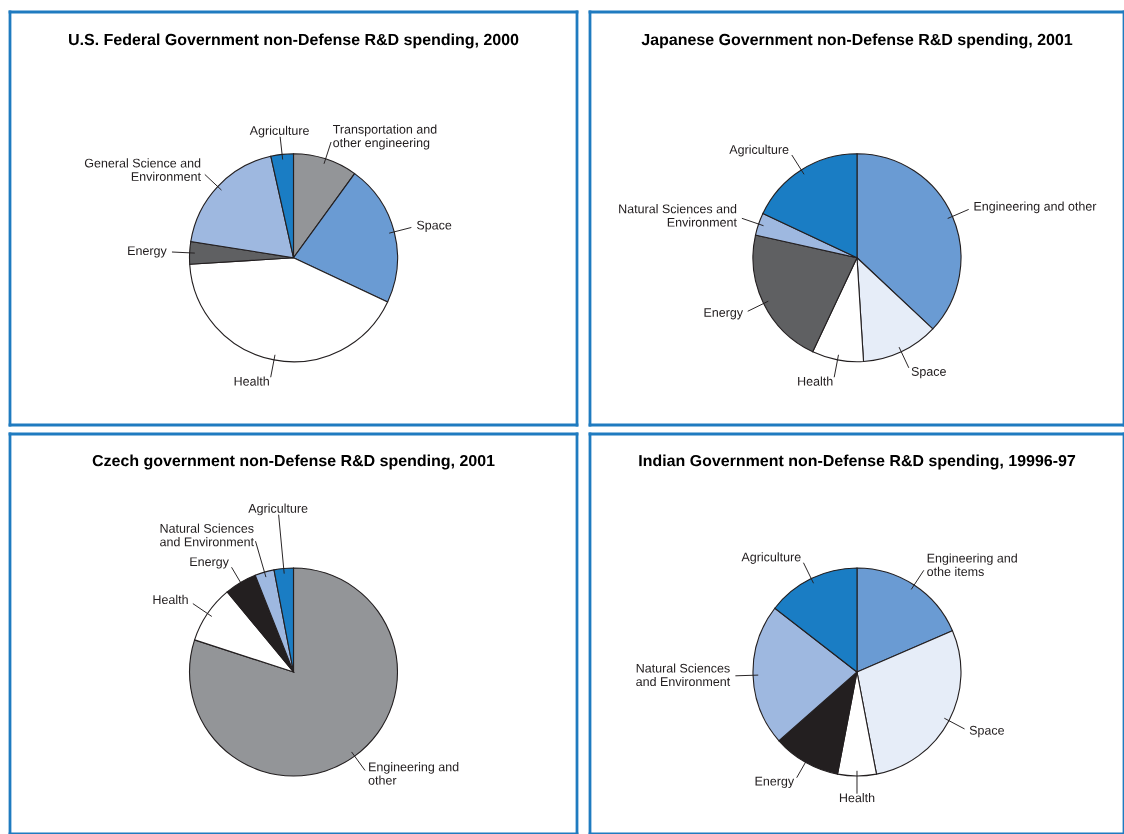 The image size is (1124, 834). What do you see at coordinates (384, 137) in the screenshot?
I see `slice-label: Transportation and other engineering` at bounding box center [384, 137].